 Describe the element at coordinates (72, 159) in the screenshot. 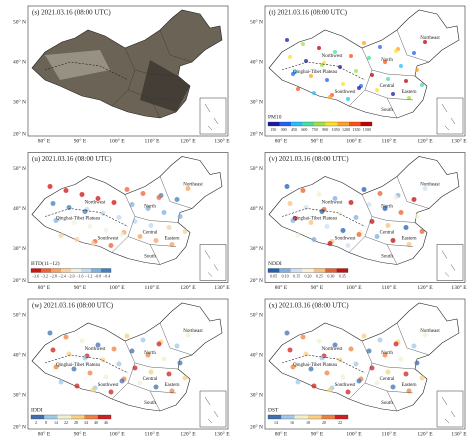

I see `panel-title: (u) 2021.03.16 (08:00 UTC)` at that location.